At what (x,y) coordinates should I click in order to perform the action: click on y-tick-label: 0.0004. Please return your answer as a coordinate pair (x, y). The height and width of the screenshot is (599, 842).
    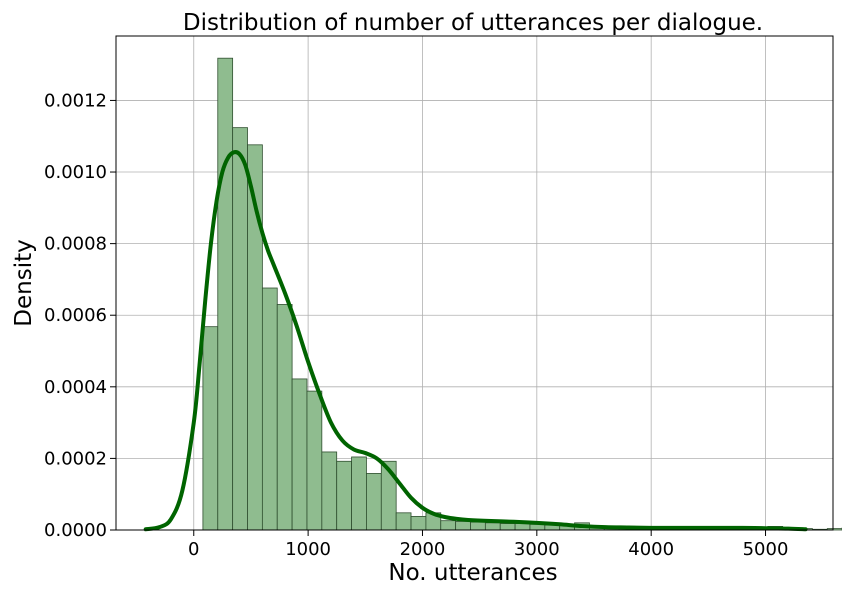
    Looking at the image, I should click on (75, 387).